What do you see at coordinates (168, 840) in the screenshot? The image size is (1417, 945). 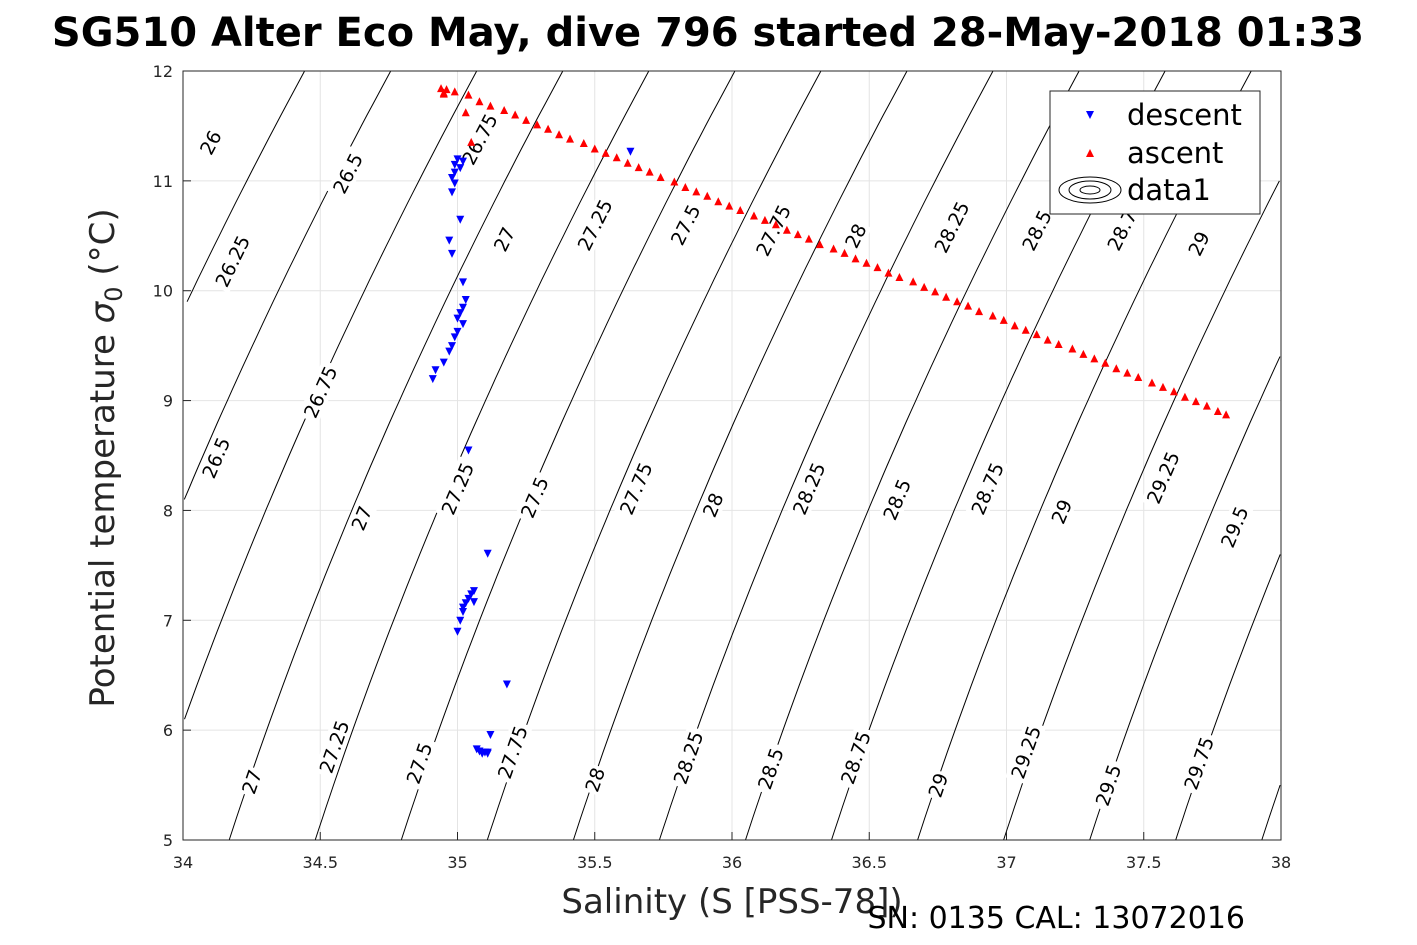 I see `y-tick-label: 5` at bounding box center [168, 840].